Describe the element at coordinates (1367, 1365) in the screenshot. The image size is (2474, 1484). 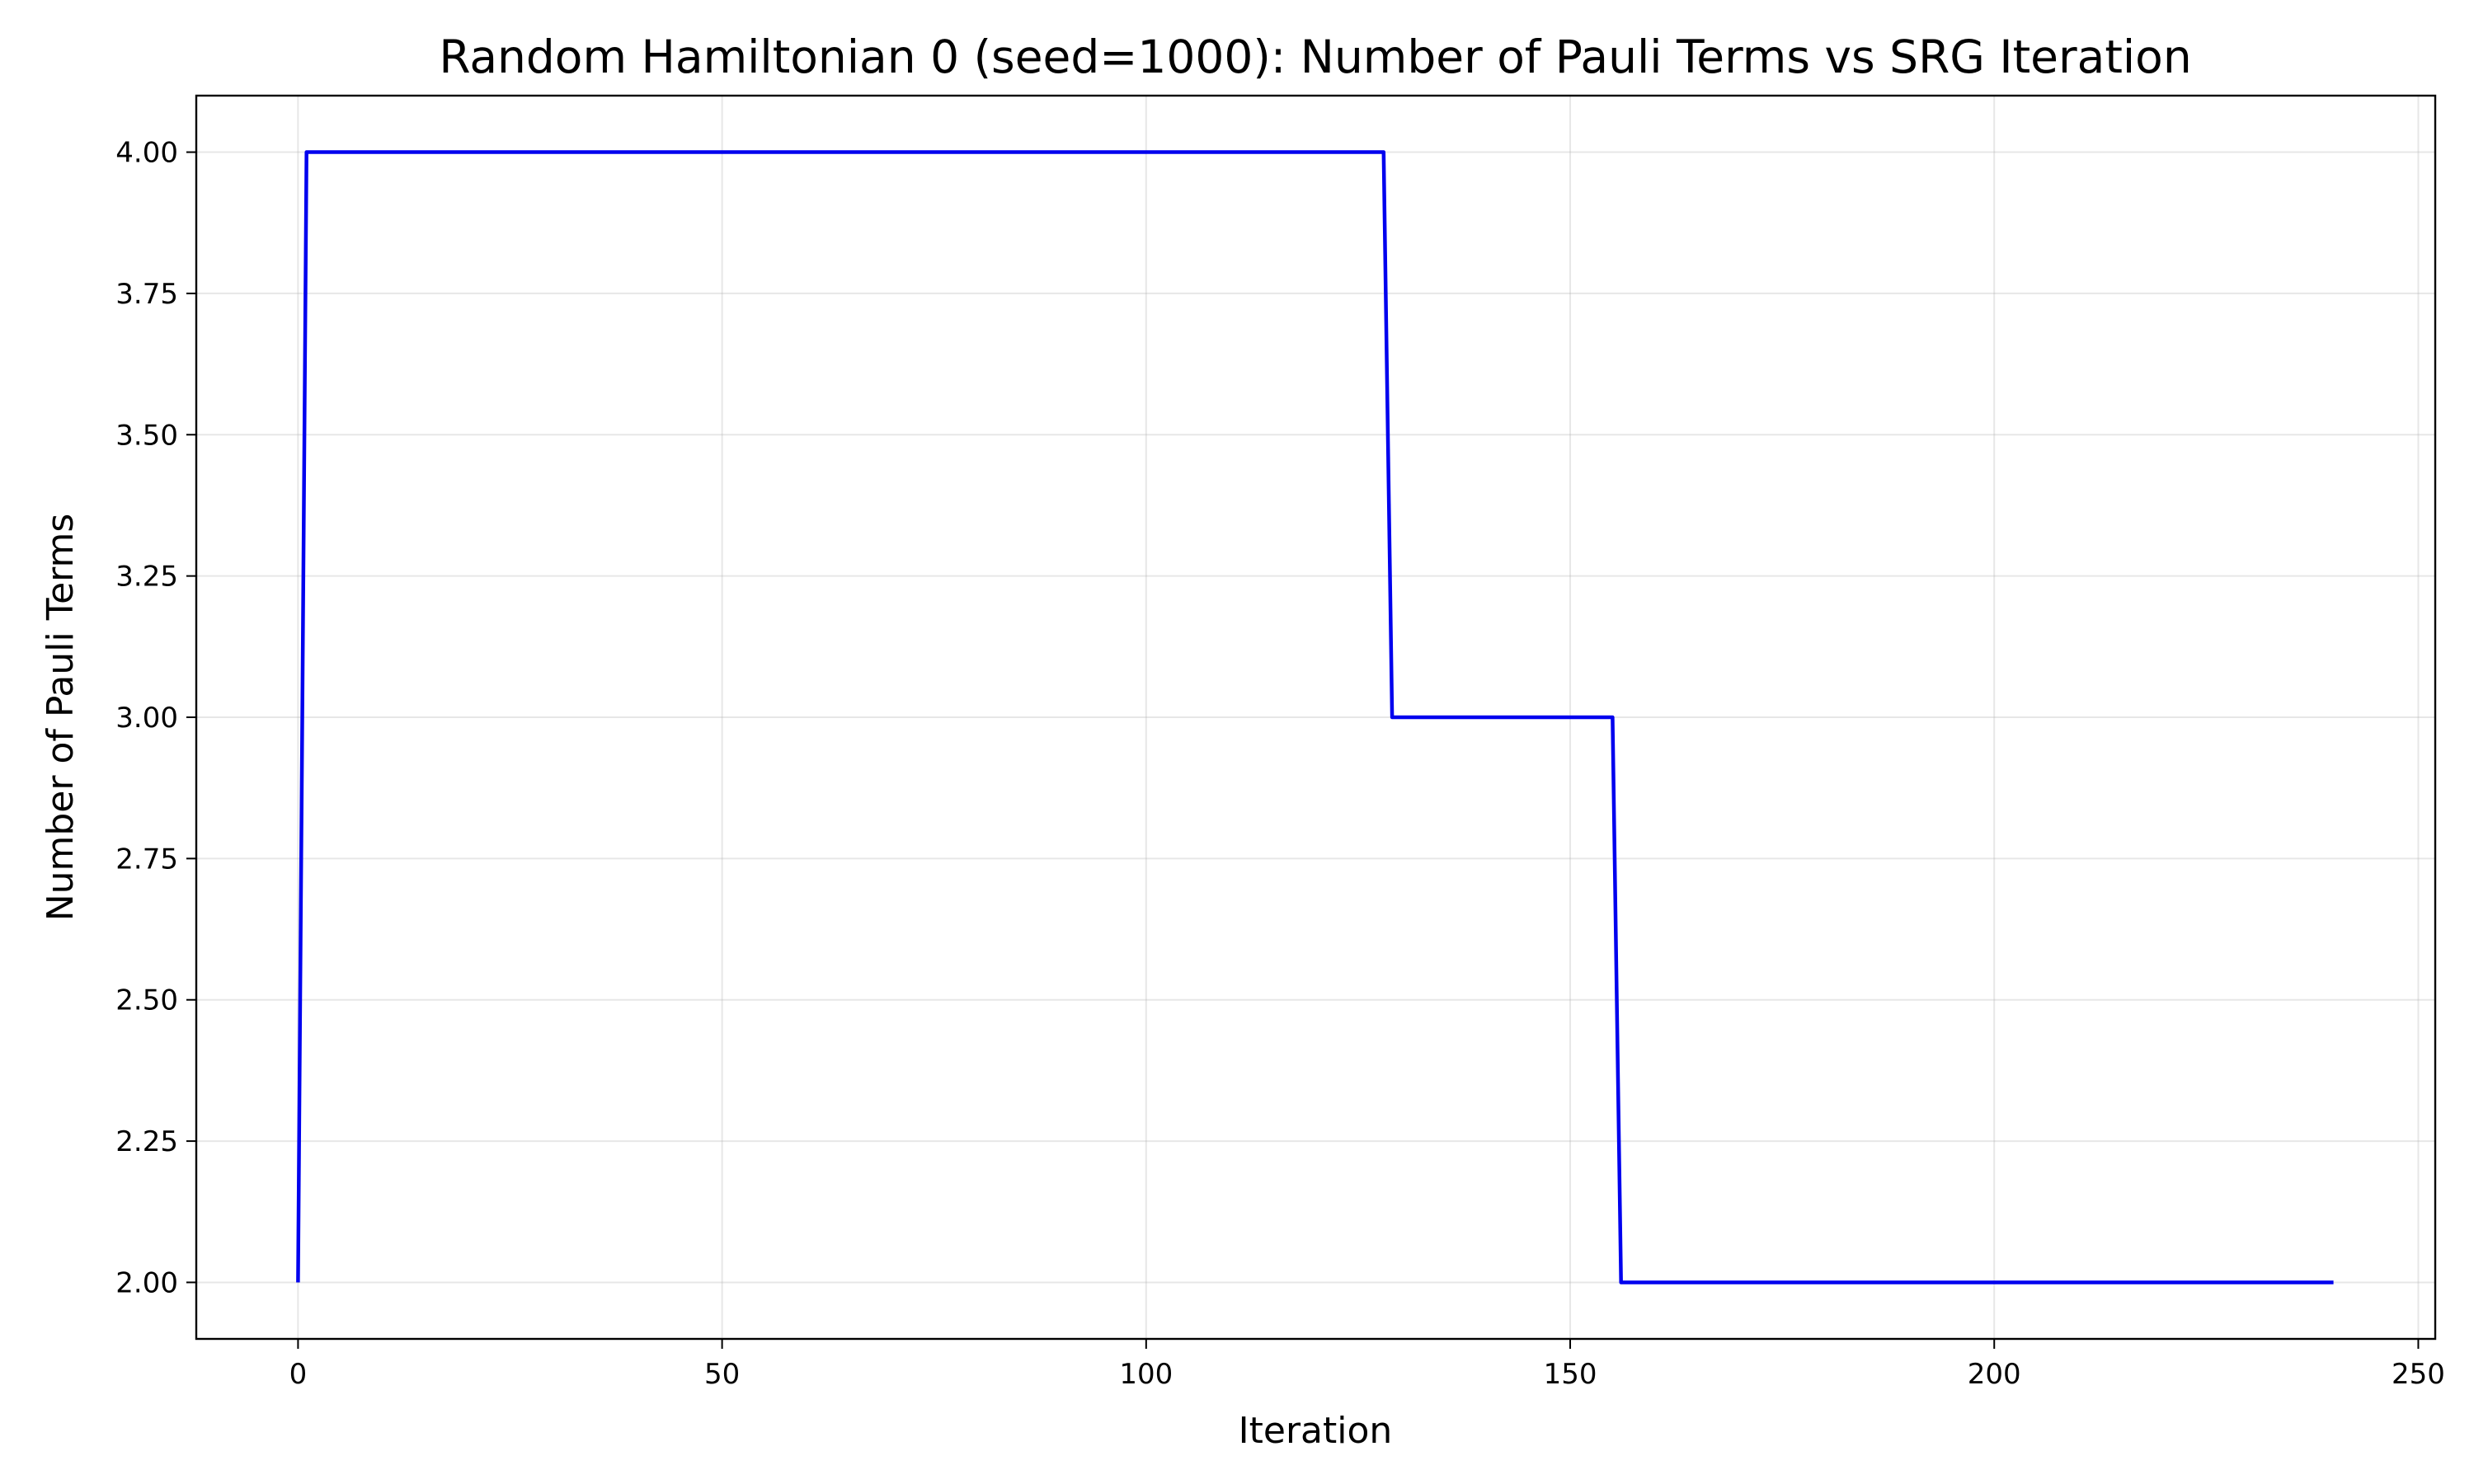
I see `x-axis-ticks: 0 50 100 150 200 250` at that location.